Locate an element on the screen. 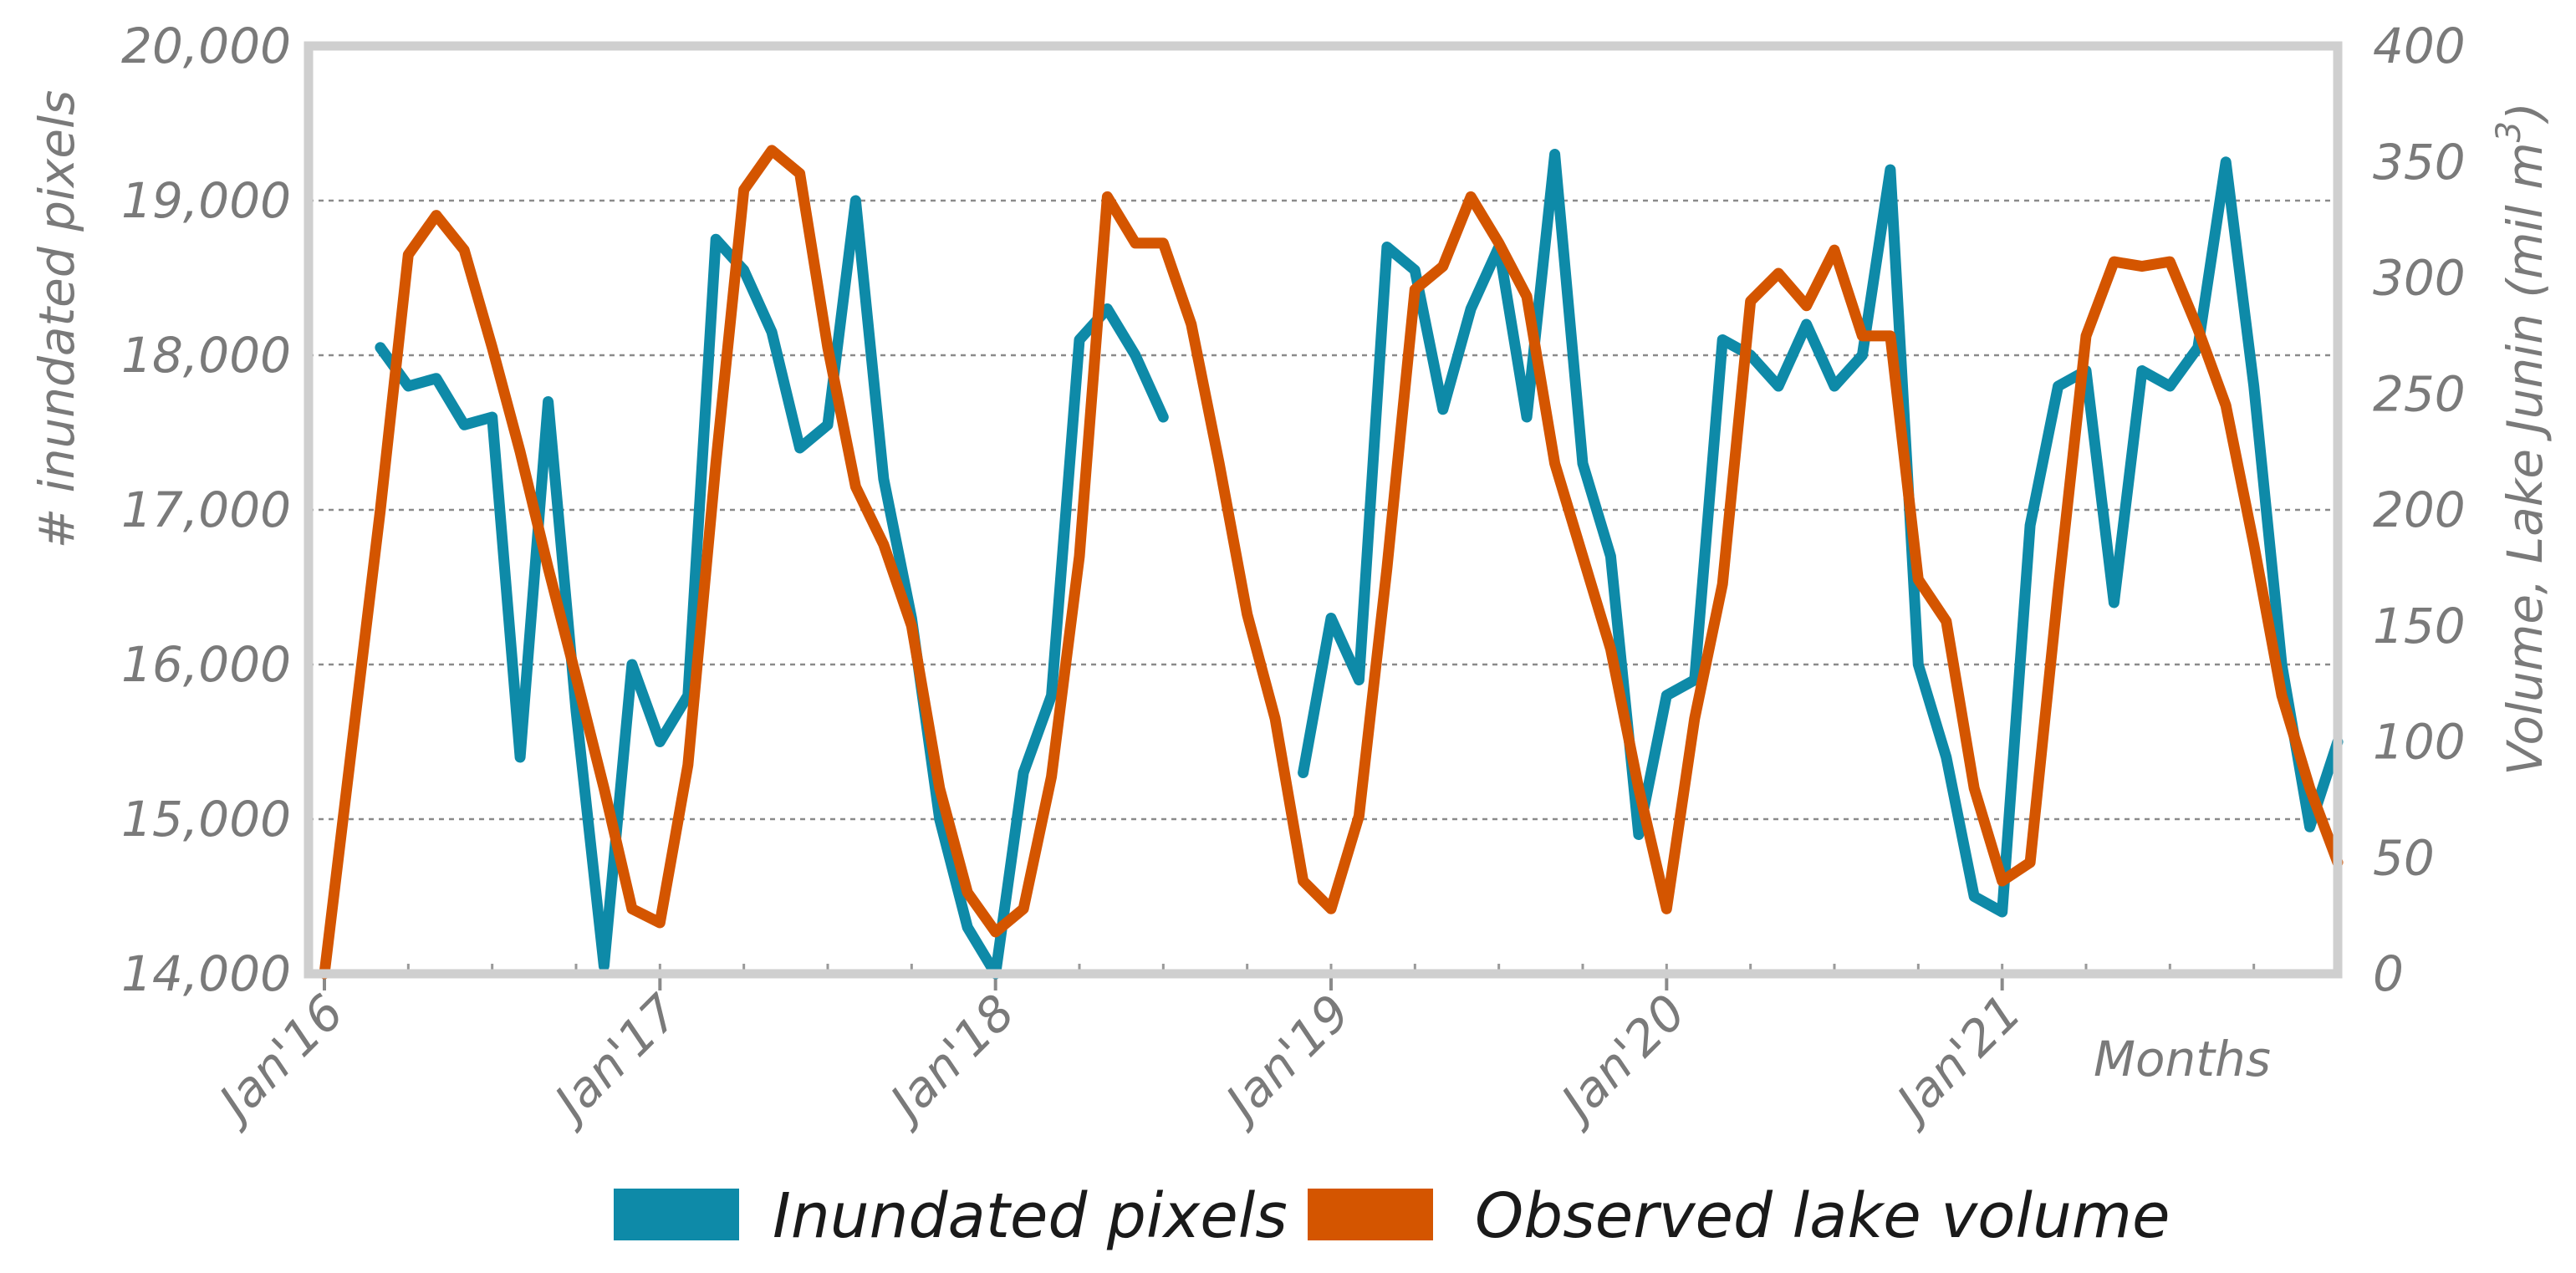 The height and width of the screenshot is (1273, 2576). y-left-tick-label: 15,000 is located at coordinates (206, 819).